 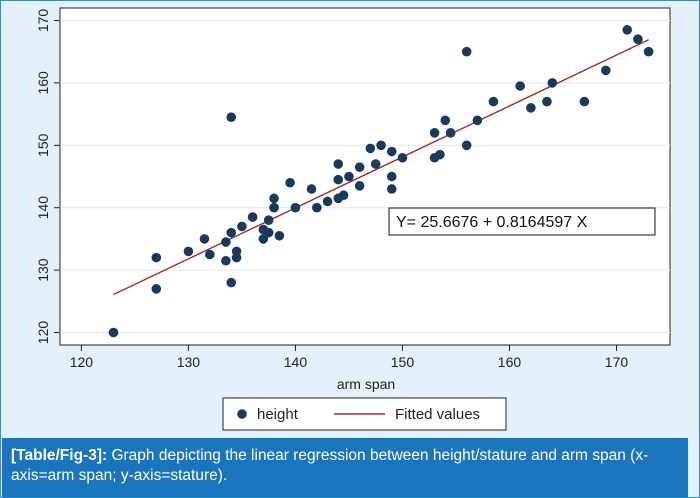 I want to click on x-axis-title: arm span, so click(x=366, y=384).